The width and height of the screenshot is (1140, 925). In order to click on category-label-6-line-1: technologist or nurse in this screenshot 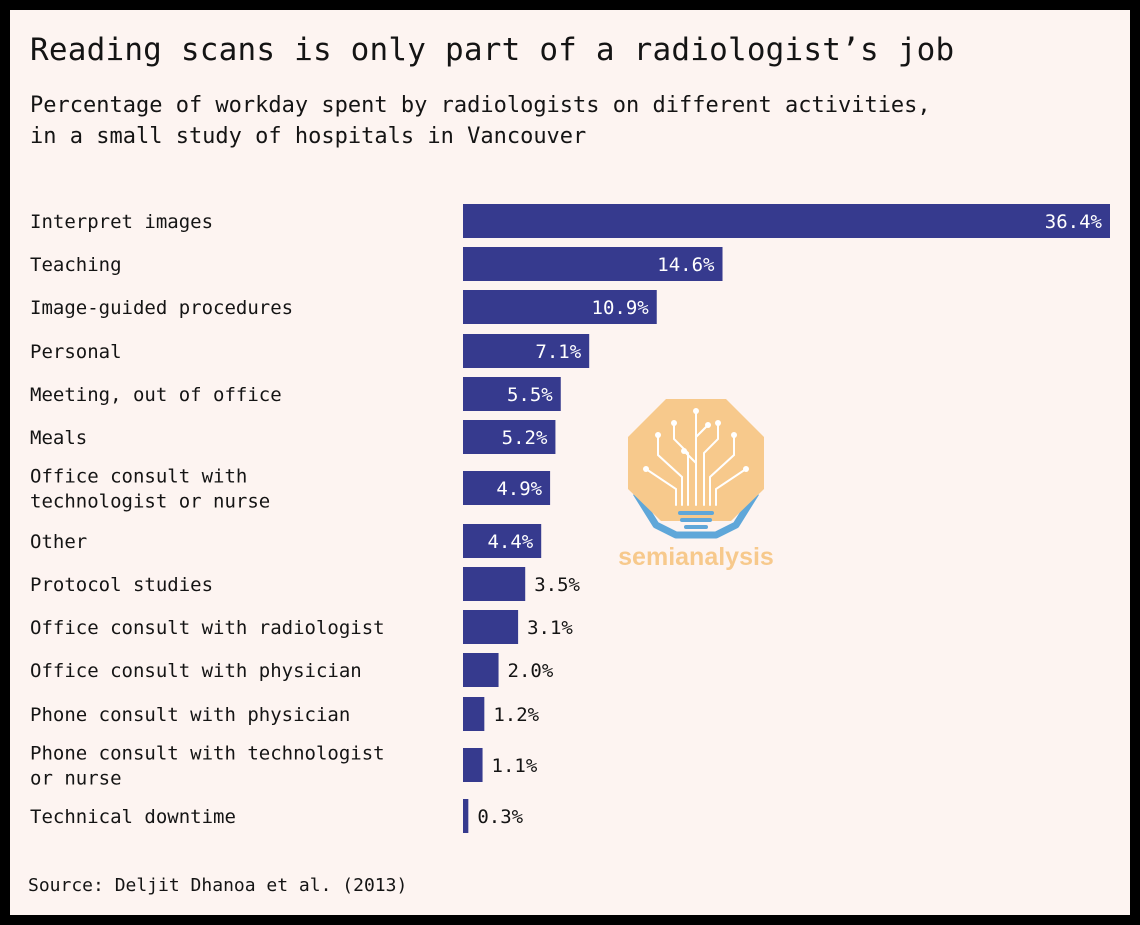, I will do `click(150, 502)`.